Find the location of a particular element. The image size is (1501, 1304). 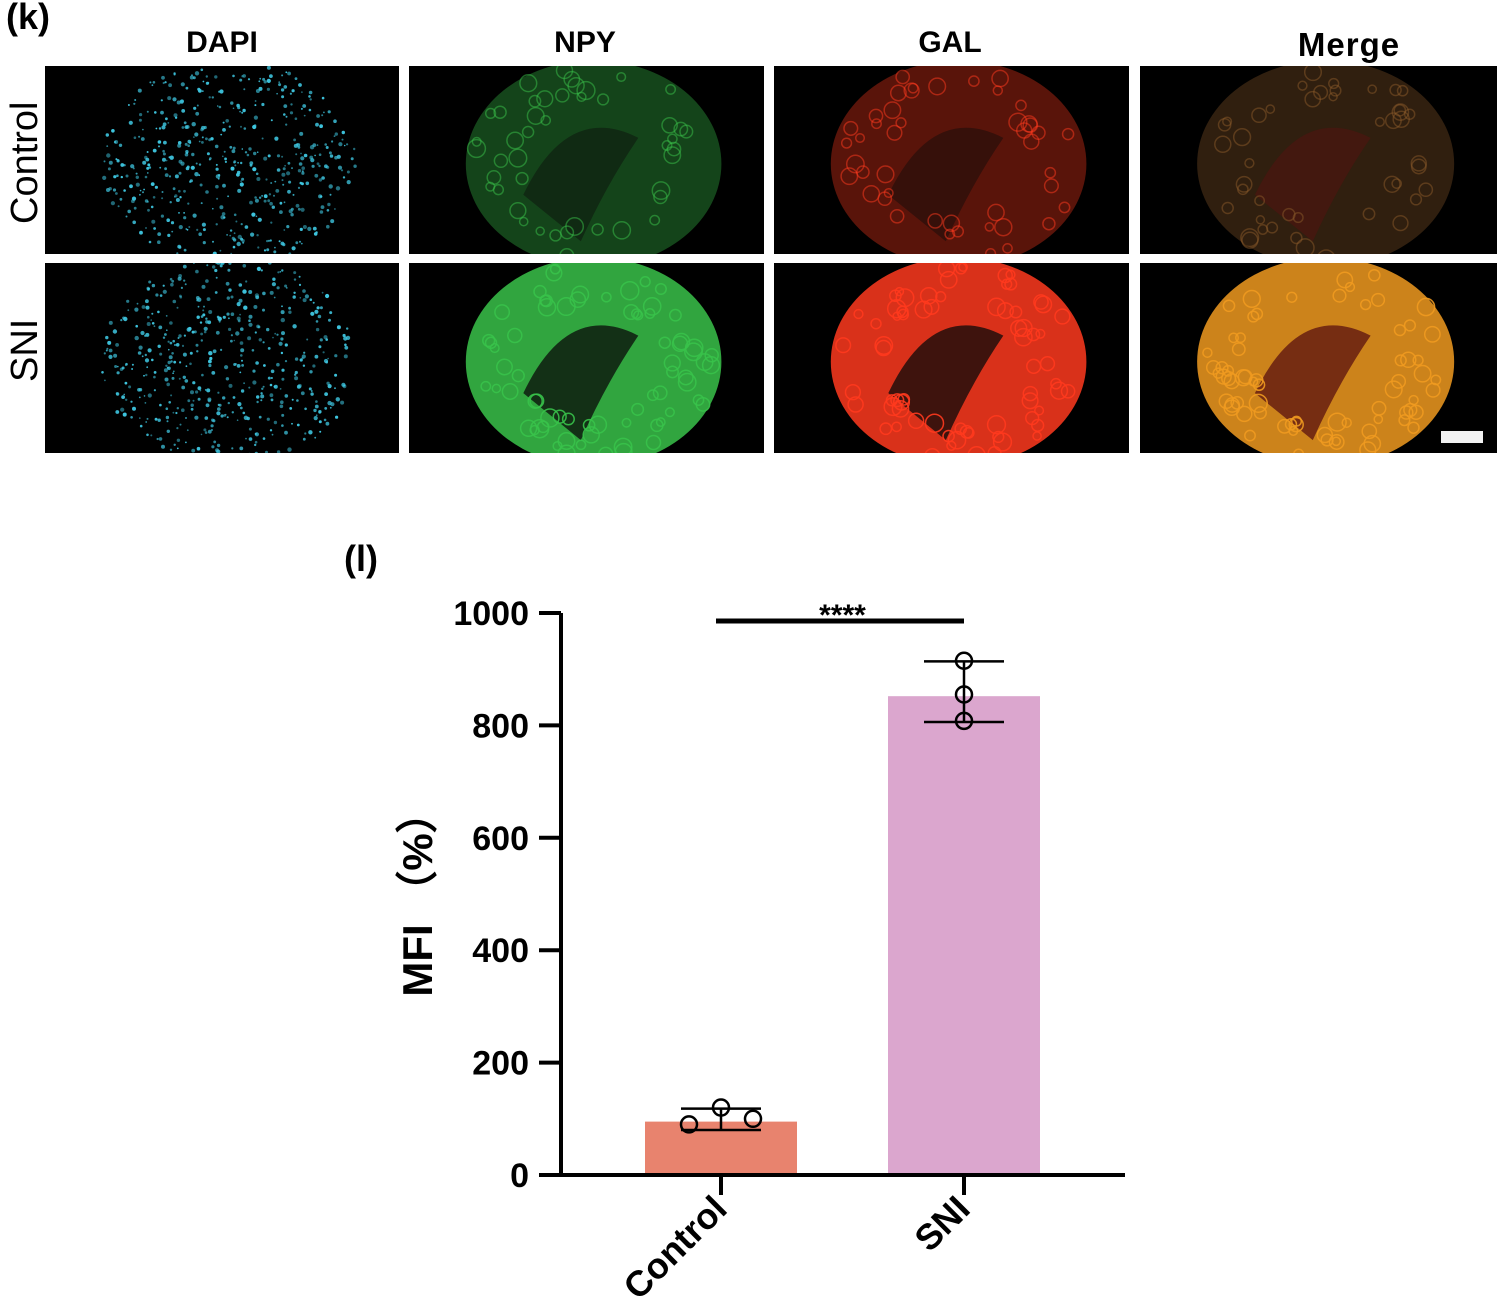

micrograph-sni-merge is located at coordinates (1318, 358).